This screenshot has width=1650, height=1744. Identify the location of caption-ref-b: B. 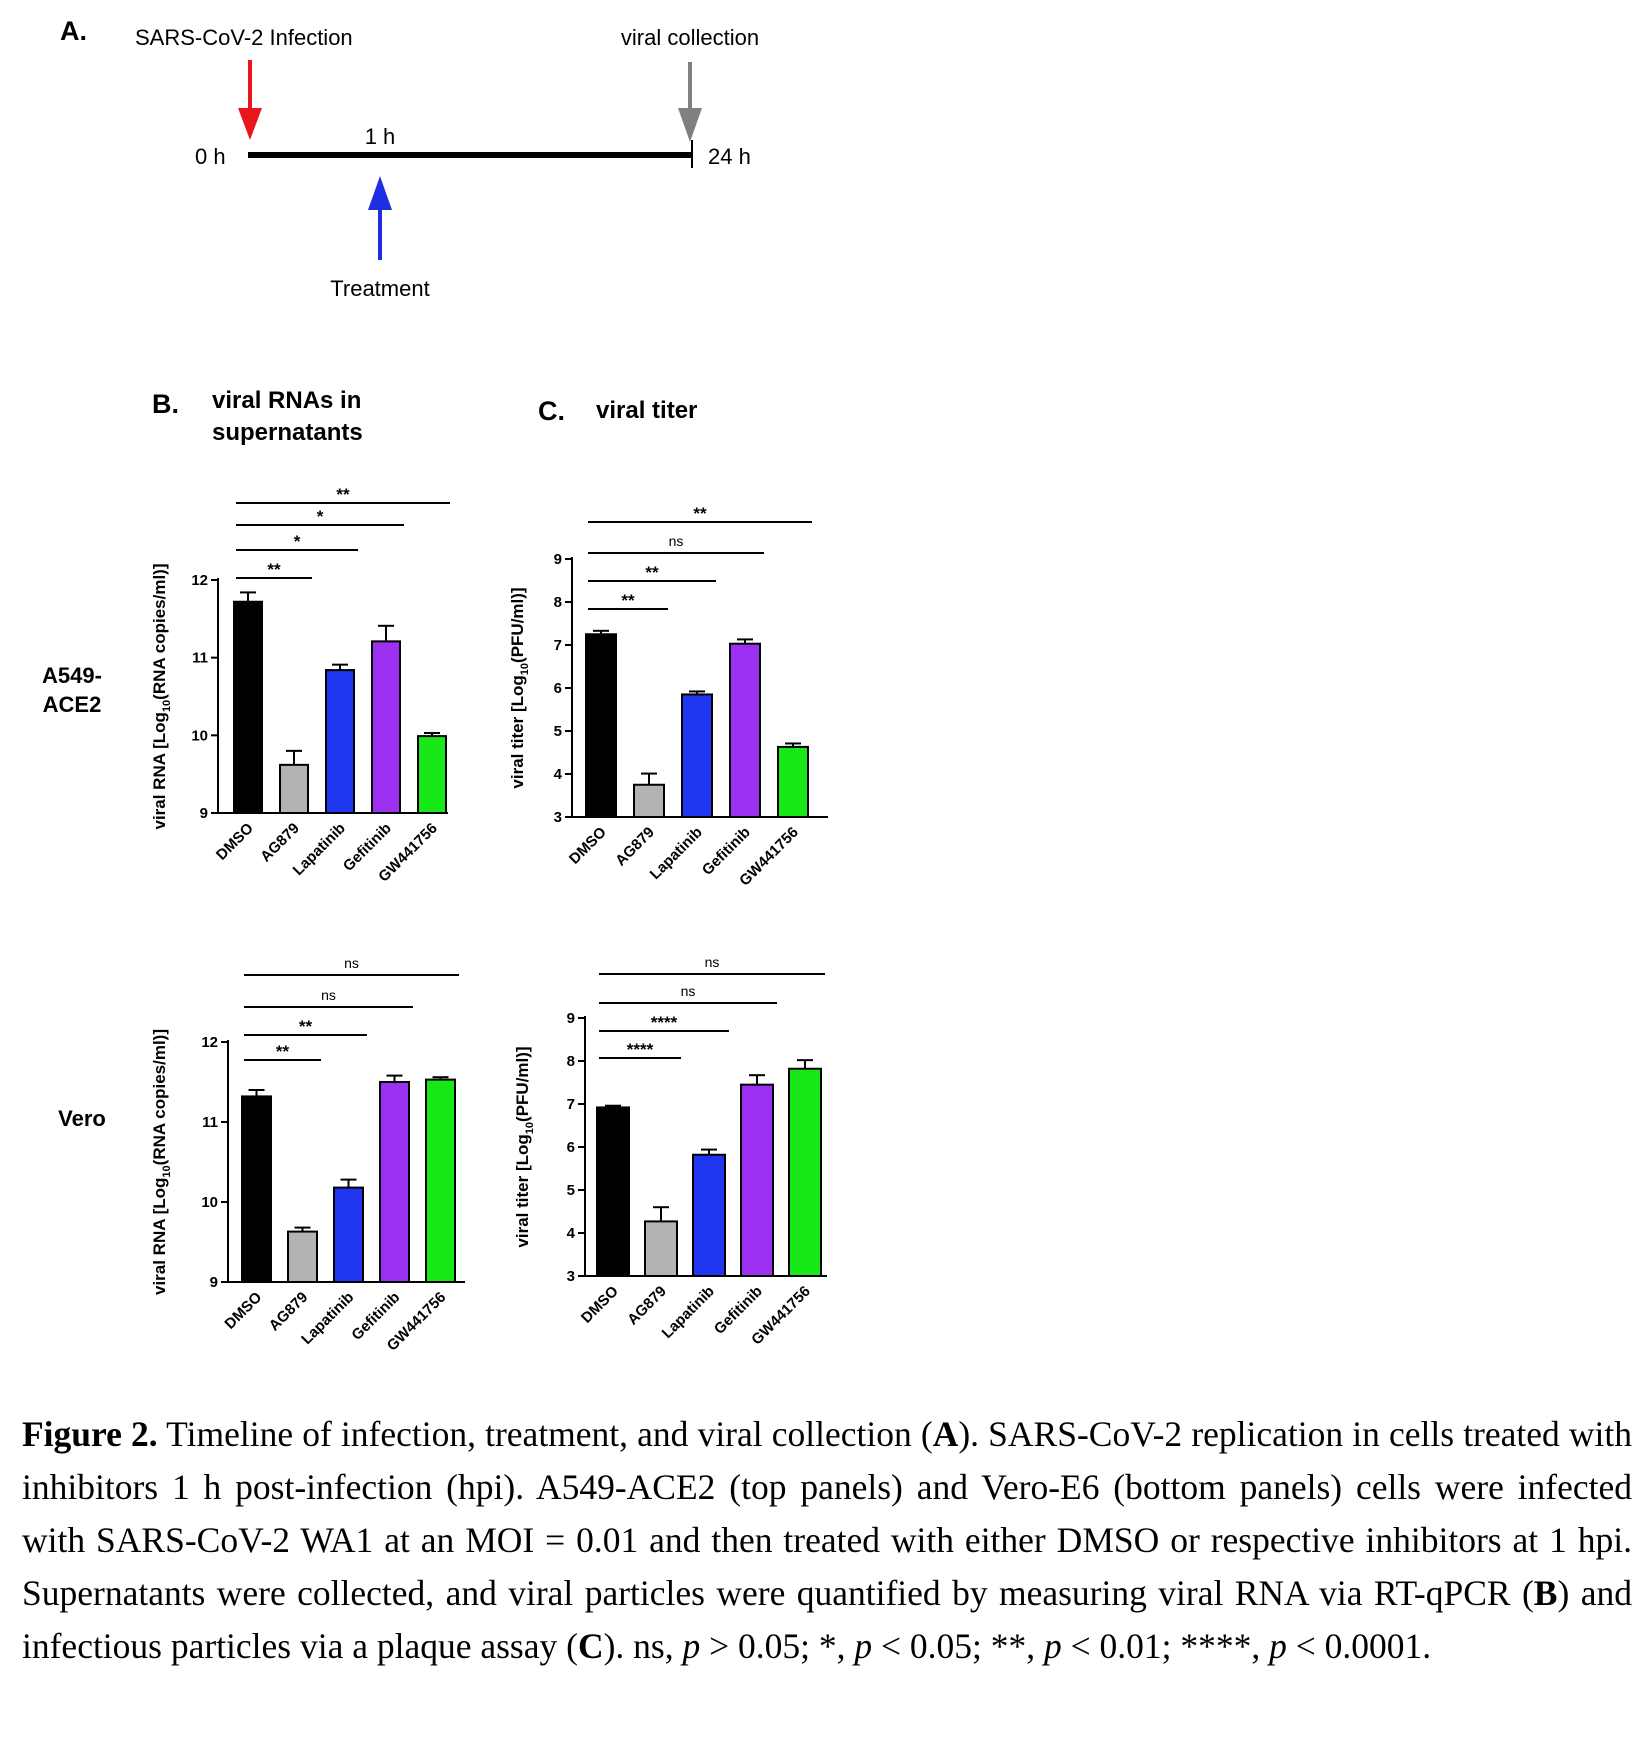
(1545, 1593).